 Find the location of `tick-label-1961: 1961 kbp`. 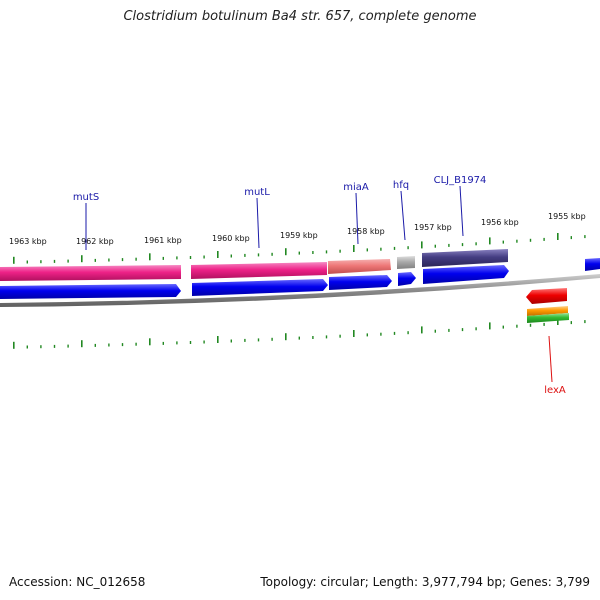

tick-label-1961: 1961 kbp is located at coordinates (163, 240).